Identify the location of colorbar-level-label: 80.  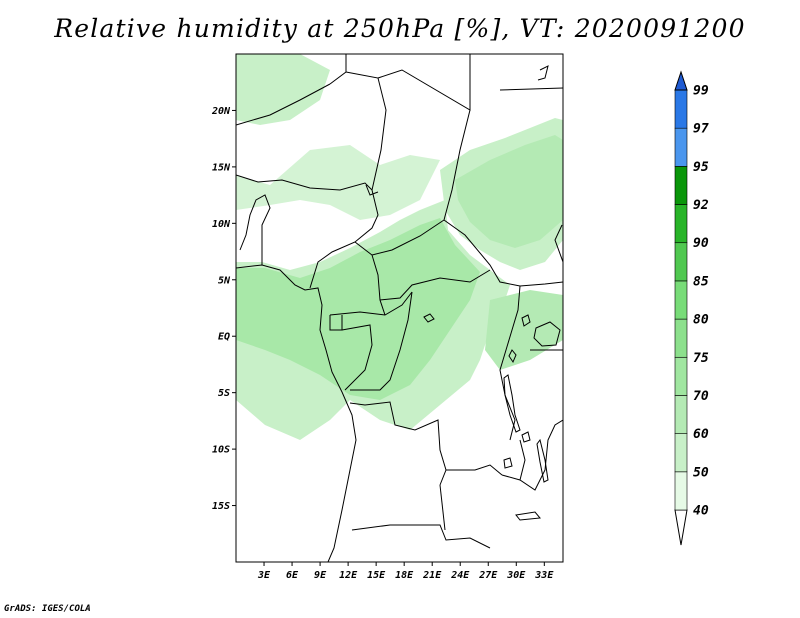
(701, 320).